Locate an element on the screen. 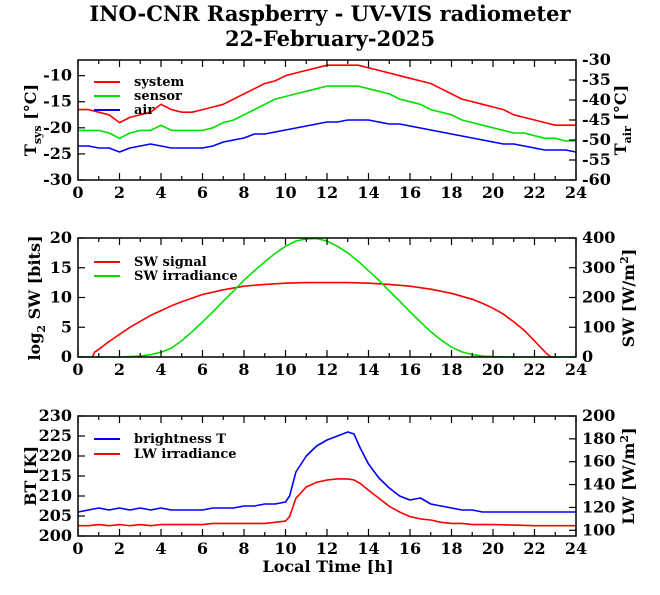 The image size is (660, 595). legend-label-sensor: sensor is located at coordinates (158, 96).